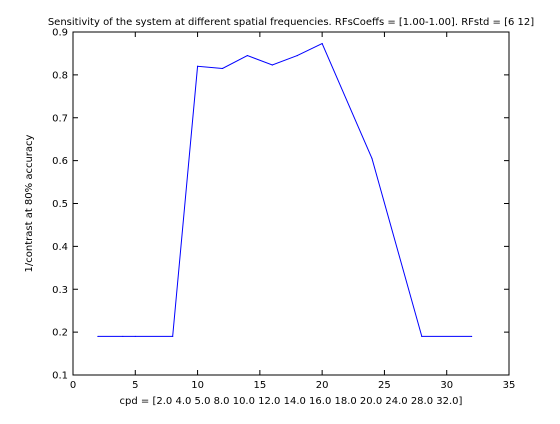 This screenshot has height=424, width=560. Describe the element at coordinates (60, 290) in the screenshot. I see `y-tick-label: 0.3` at that location.